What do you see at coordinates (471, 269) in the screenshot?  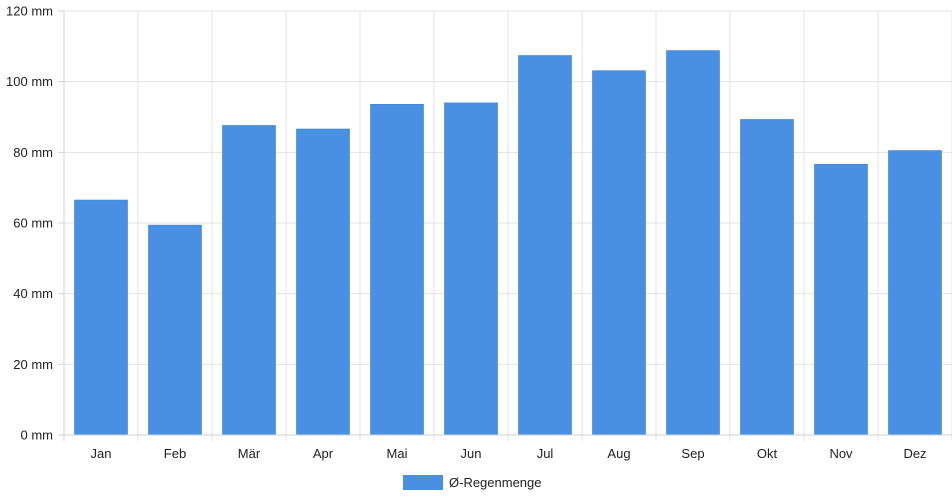 I see `bar-jun` at bounding box center [471, 269].